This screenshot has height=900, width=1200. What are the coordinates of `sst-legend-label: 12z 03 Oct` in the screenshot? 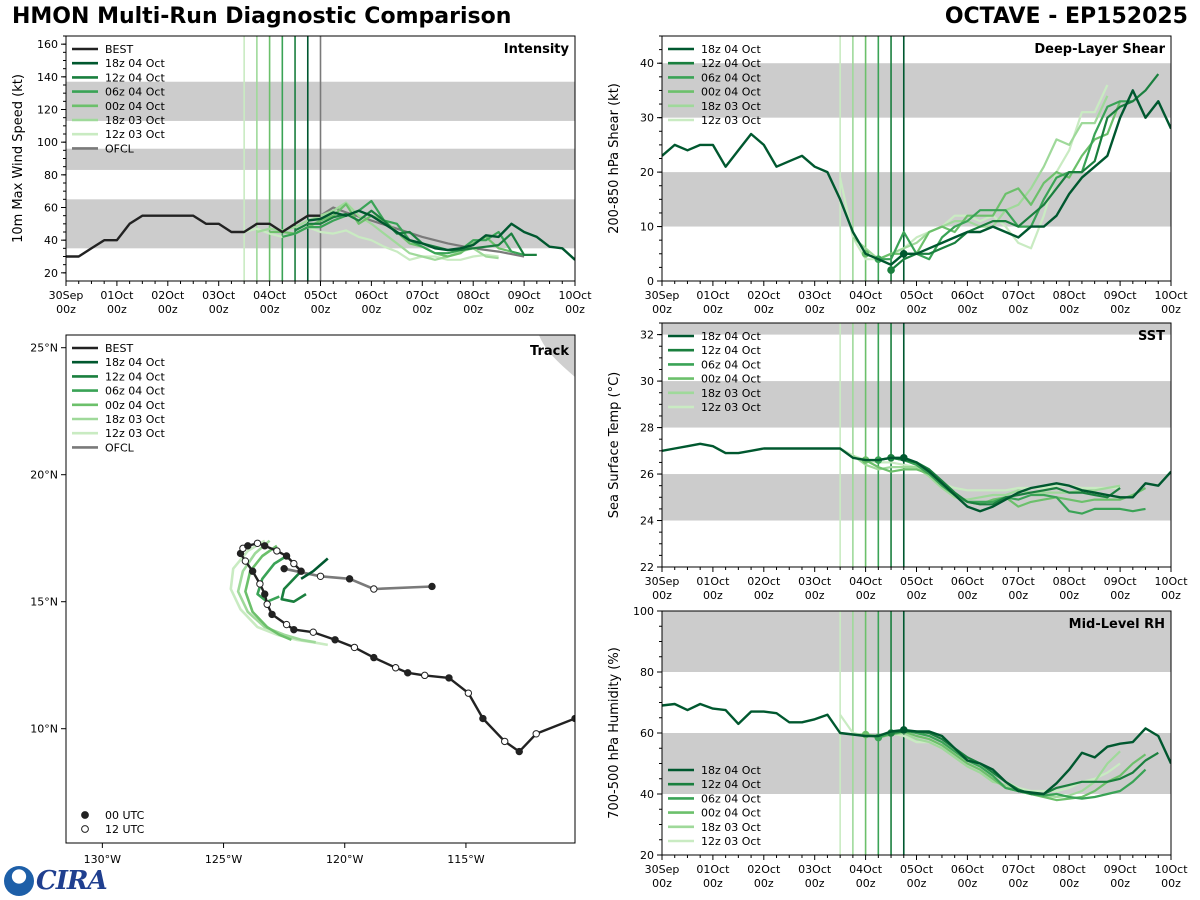 It's located at (731, 407).